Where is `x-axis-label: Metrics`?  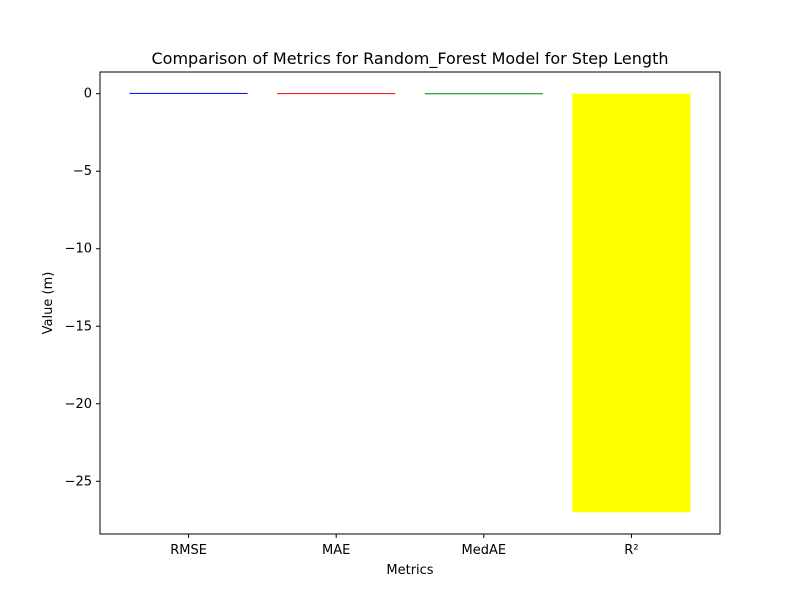 x-axis-label: Metrics is located at coordinates (409, 570).